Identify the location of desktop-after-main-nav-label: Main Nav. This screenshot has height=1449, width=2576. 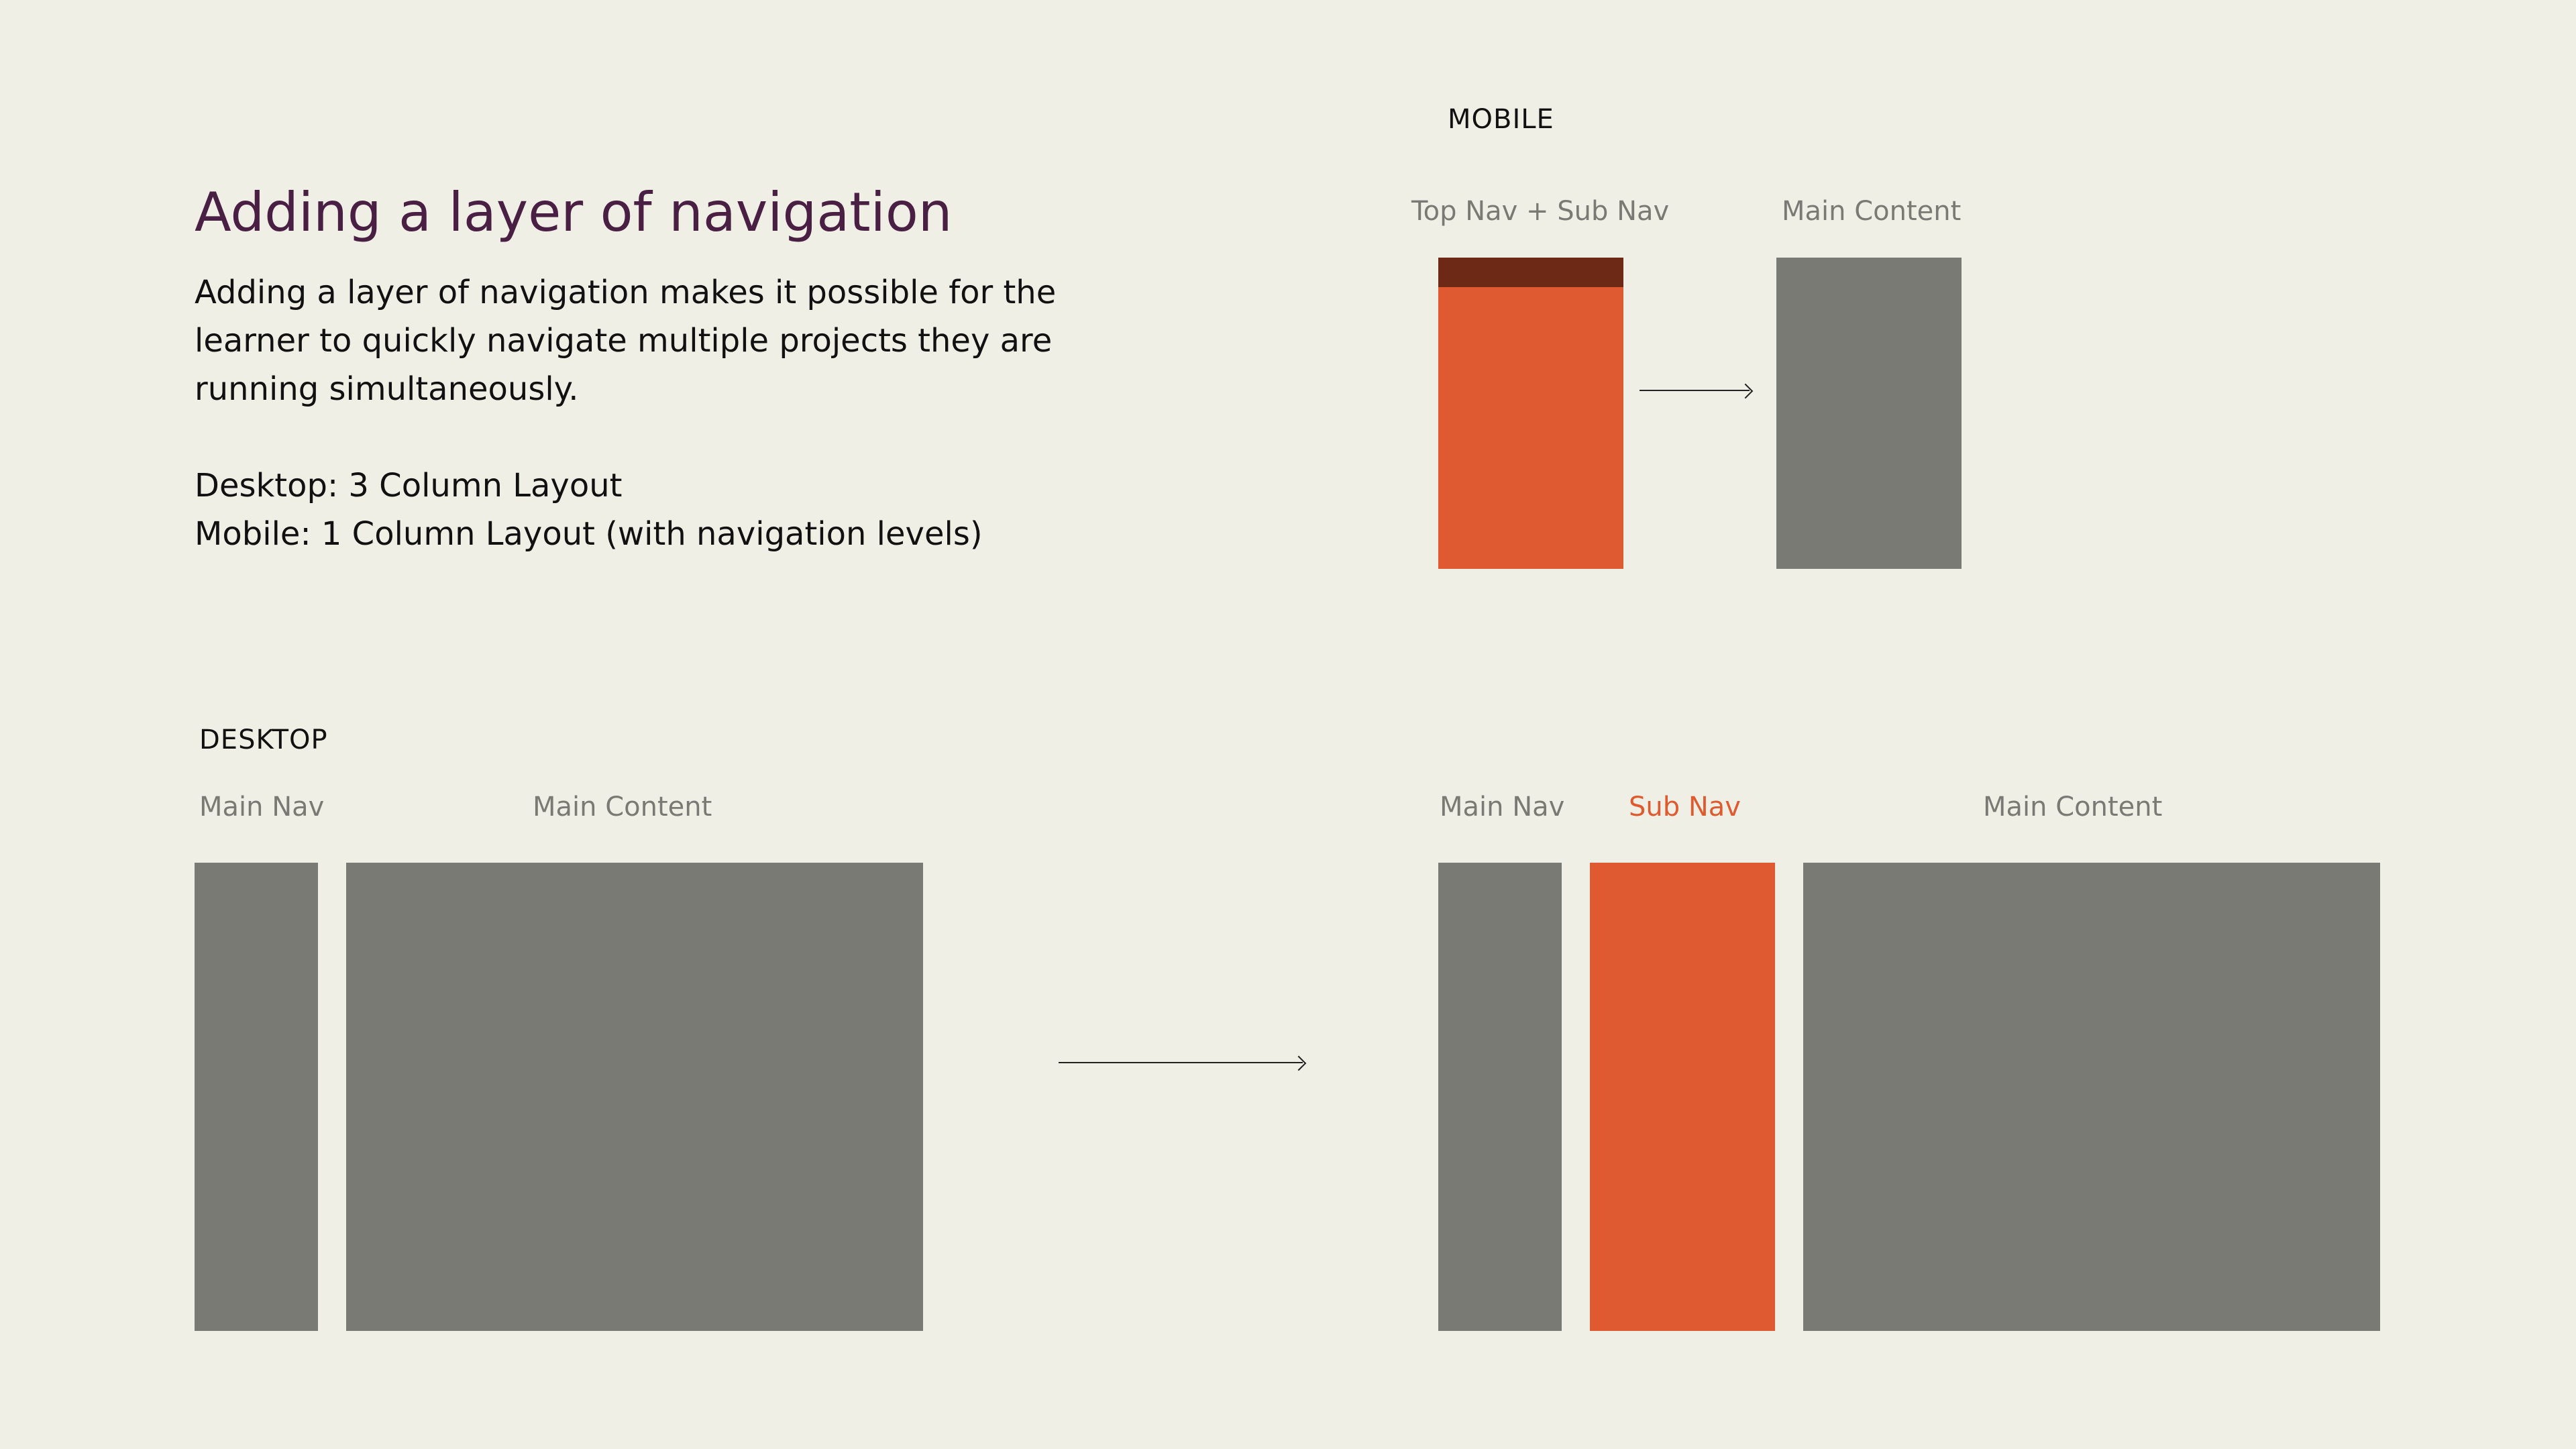
(1502, 807).